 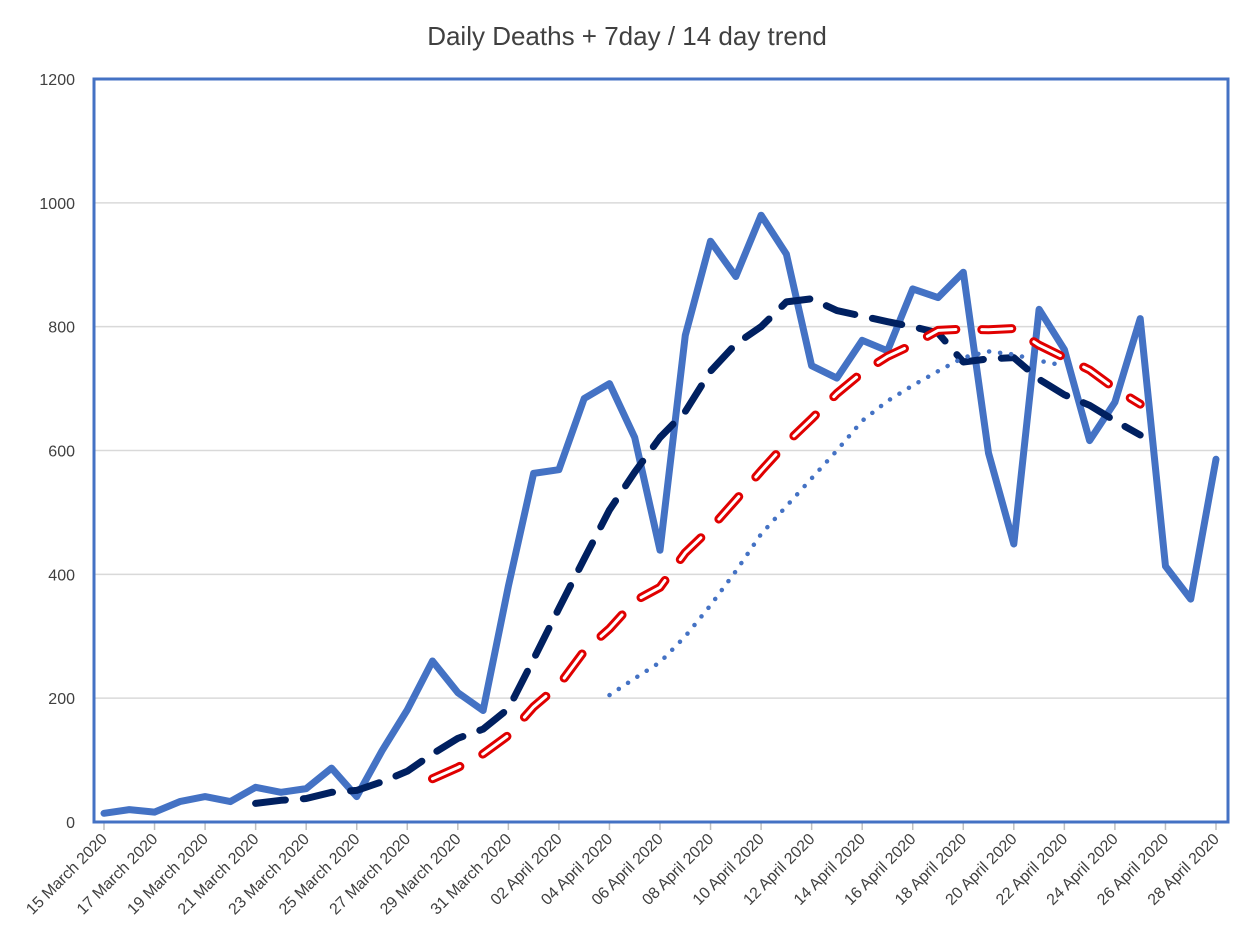 I want to click on series-line-dotted-trend, so click(x=837, y=523).